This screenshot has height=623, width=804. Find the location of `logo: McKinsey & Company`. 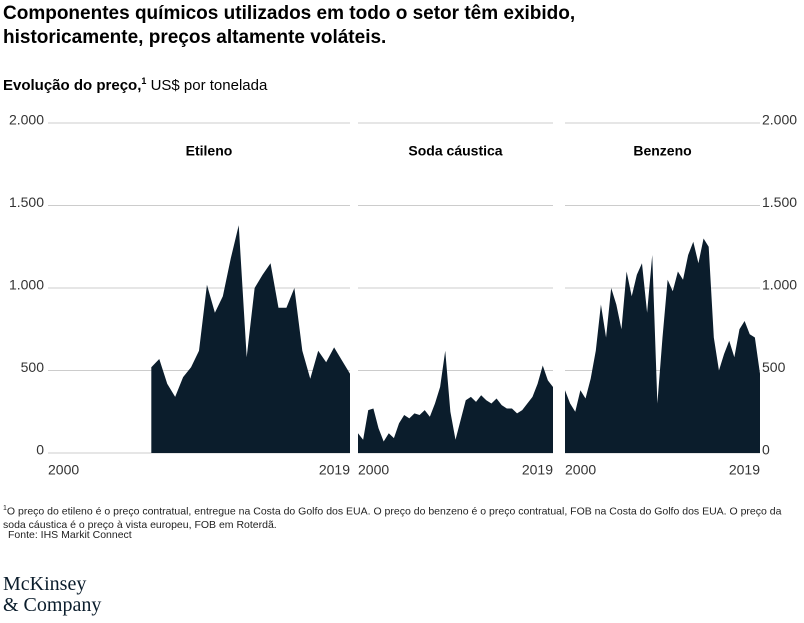

logo: McKinsey & Company is located at coordinates (52, 595).